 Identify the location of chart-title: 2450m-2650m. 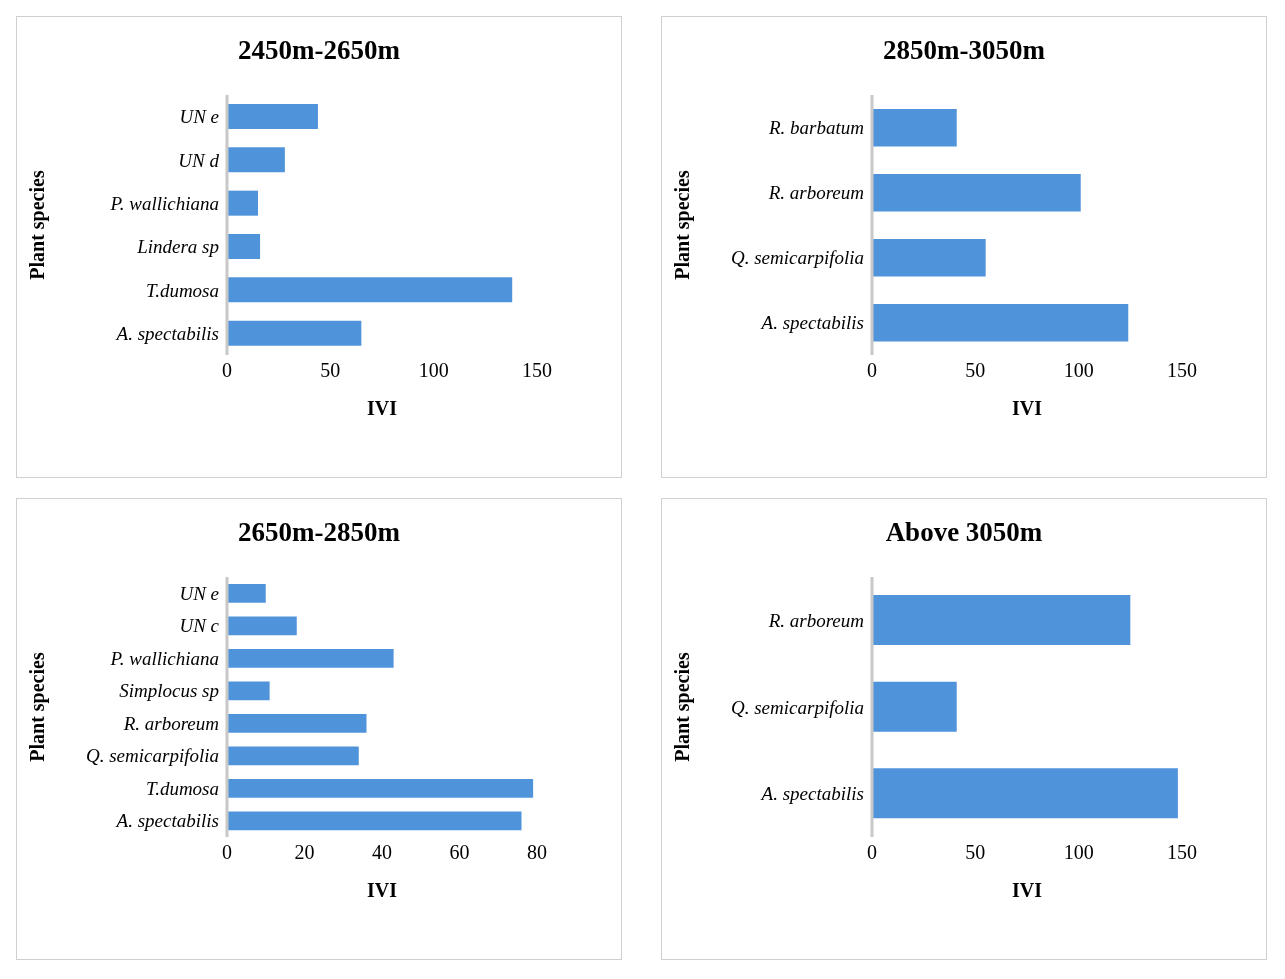
(319, 50).